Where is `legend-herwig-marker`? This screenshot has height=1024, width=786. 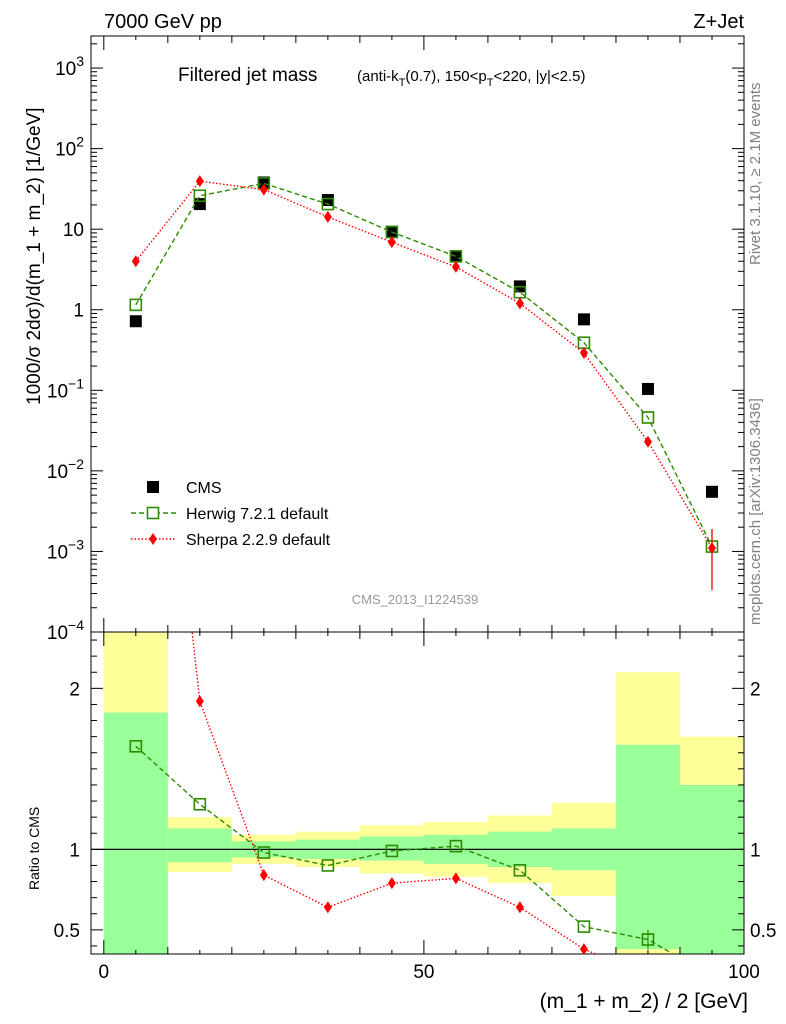
legend-herwig-marker is located at coordinates (153, 513).